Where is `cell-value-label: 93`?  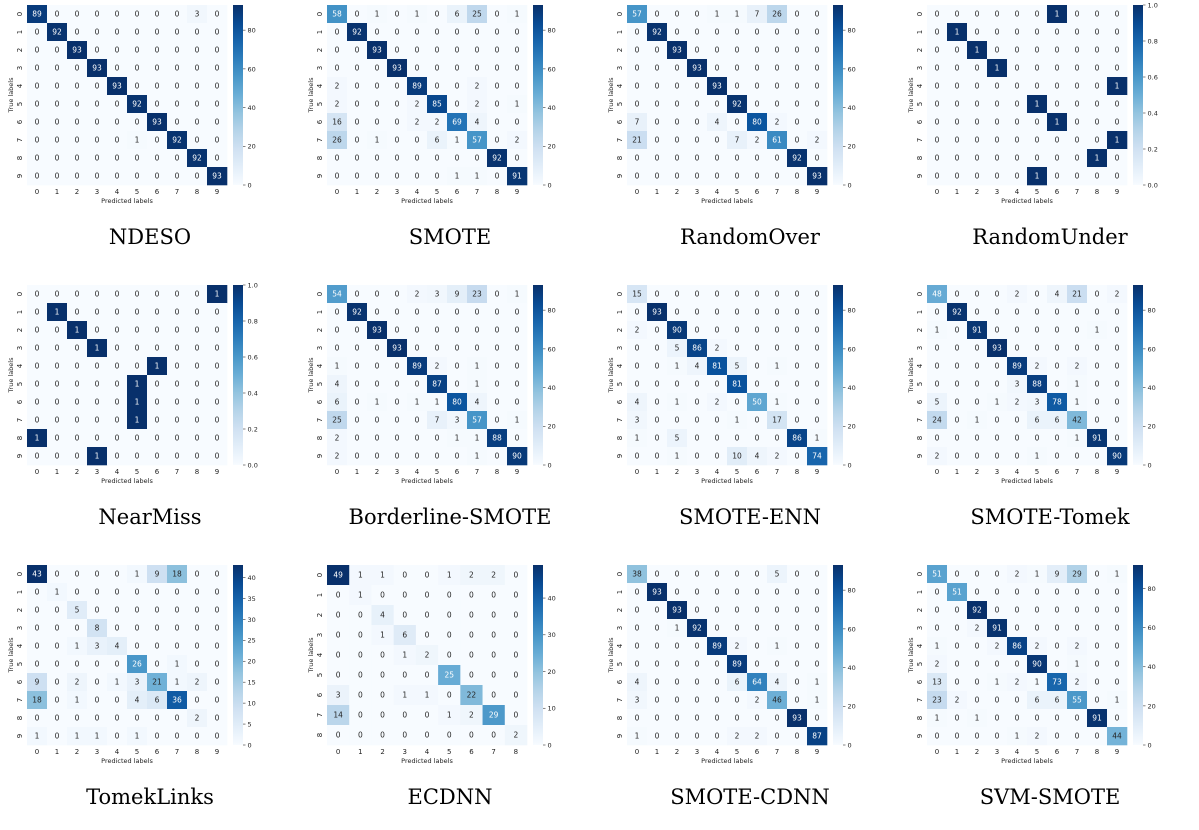 cell-value-label: 93 is located at coordinates (77, 50).